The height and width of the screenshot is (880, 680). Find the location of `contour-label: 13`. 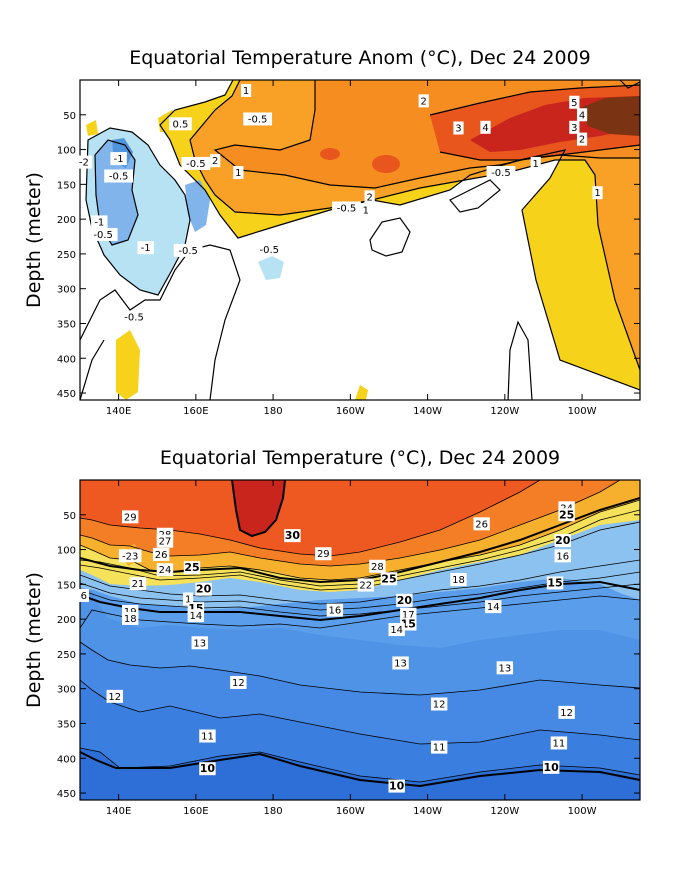

contour-label: 13 is located at coordinates (400, 663).